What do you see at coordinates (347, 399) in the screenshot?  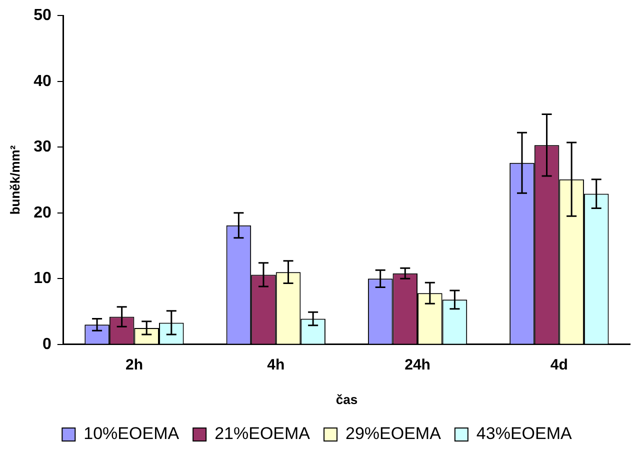 I see `x-axis-title: čas` at bounding box center [347, 399].